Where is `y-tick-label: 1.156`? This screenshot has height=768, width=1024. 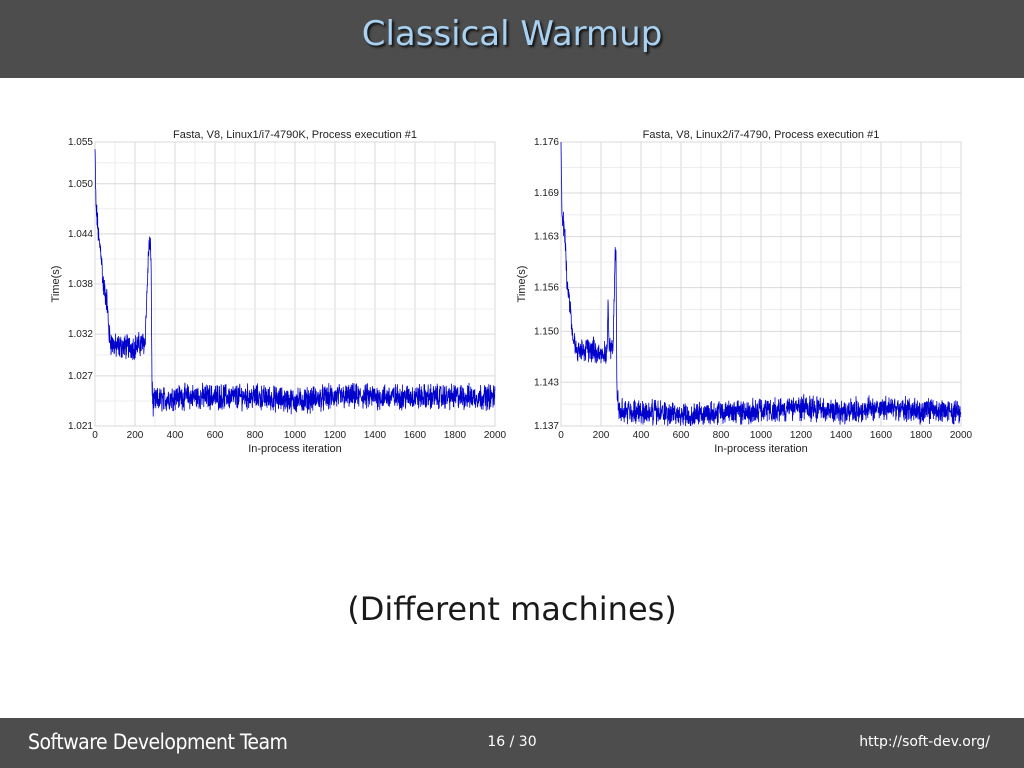 y-tick-label: 1.156 is located at coordinates (546, 288).